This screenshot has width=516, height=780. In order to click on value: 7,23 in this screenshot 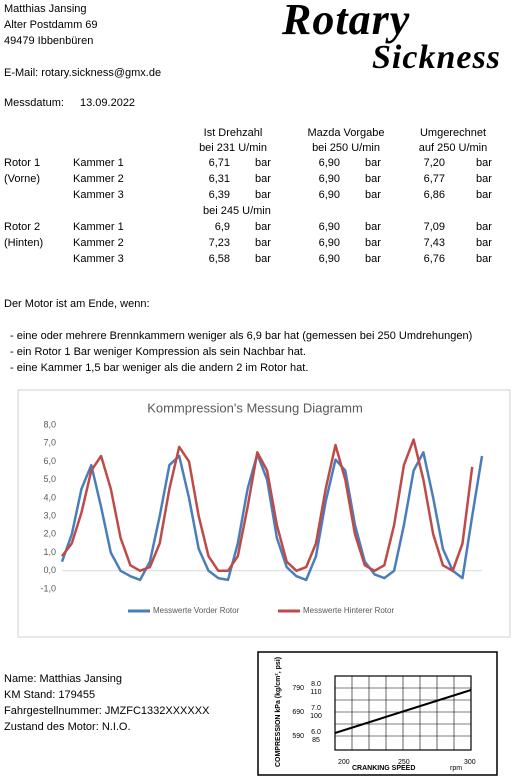, I will do `click(219, 243)`.